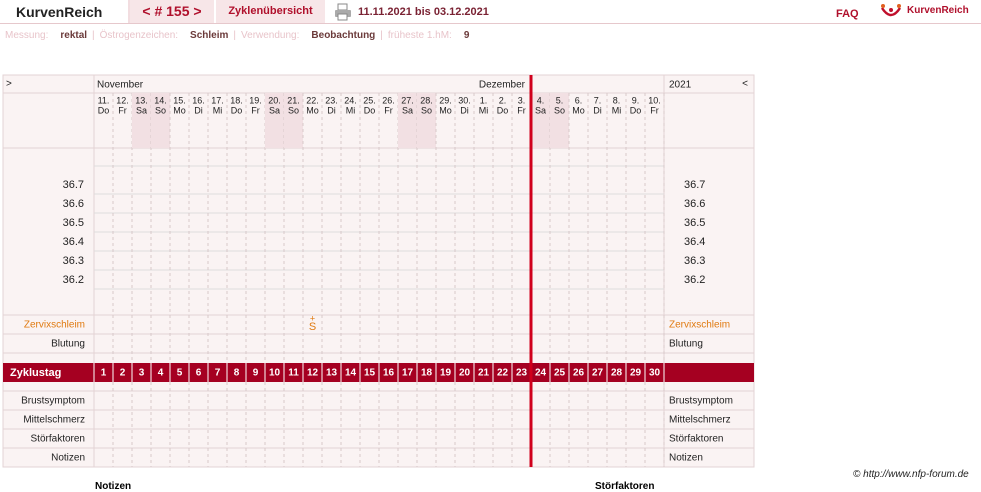 Image resolution: width=981 pixels, height=492 pixels. What do you see at coordinates (694, 204) in the screenshot?
I see `temp-label: 36.6` at bounding box center [694, 204].